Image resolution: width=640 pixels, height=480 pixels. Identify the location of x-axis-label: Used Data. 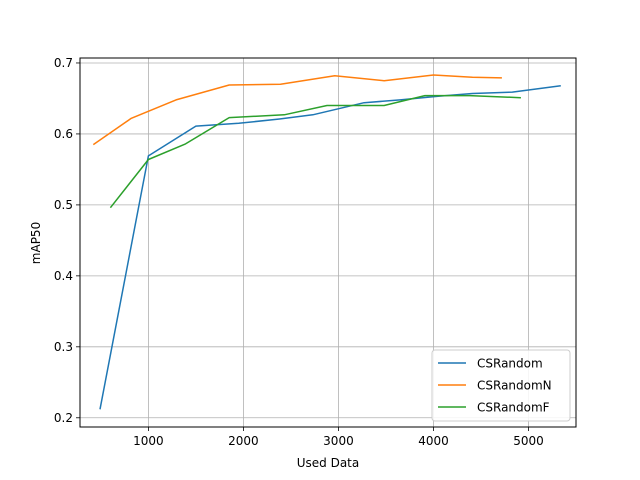
(328, 463).